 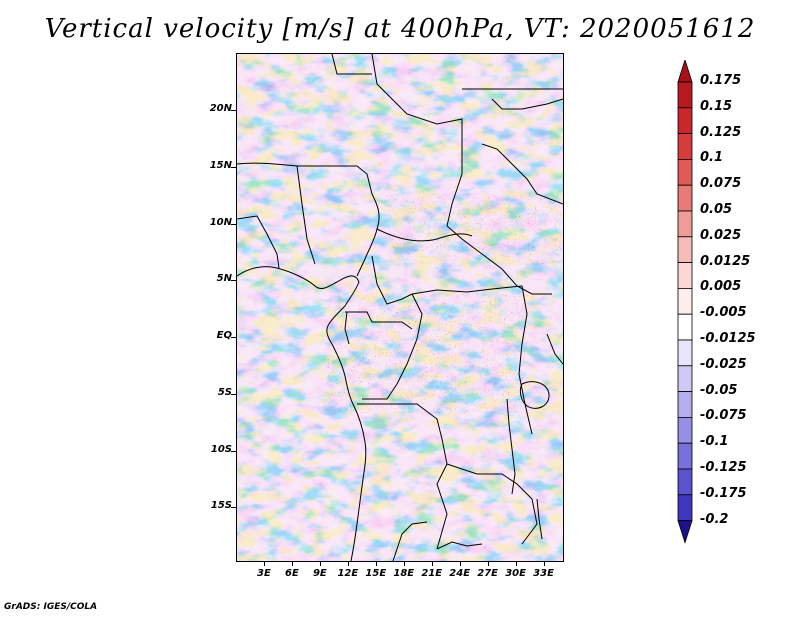 What do you see at coordinates (475, 304) in the screenshot?
I see `subsidence-speckle` at bounding box center [475, 304].